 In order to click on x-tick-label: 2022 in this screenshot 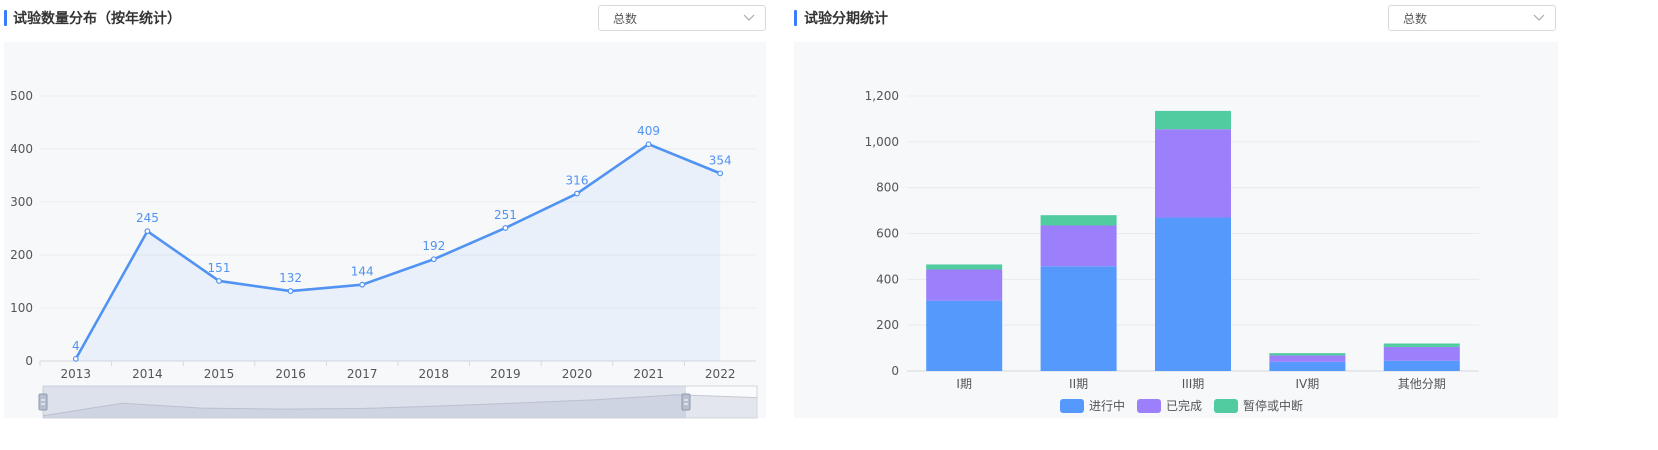, I will do `click(720, 374)`.